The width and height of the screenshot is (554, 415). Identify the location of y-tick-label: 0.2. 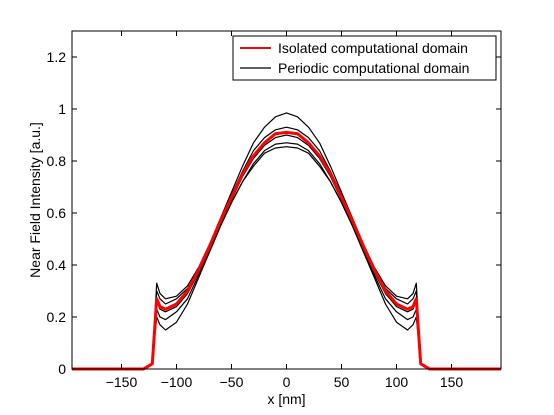
(57, 317).